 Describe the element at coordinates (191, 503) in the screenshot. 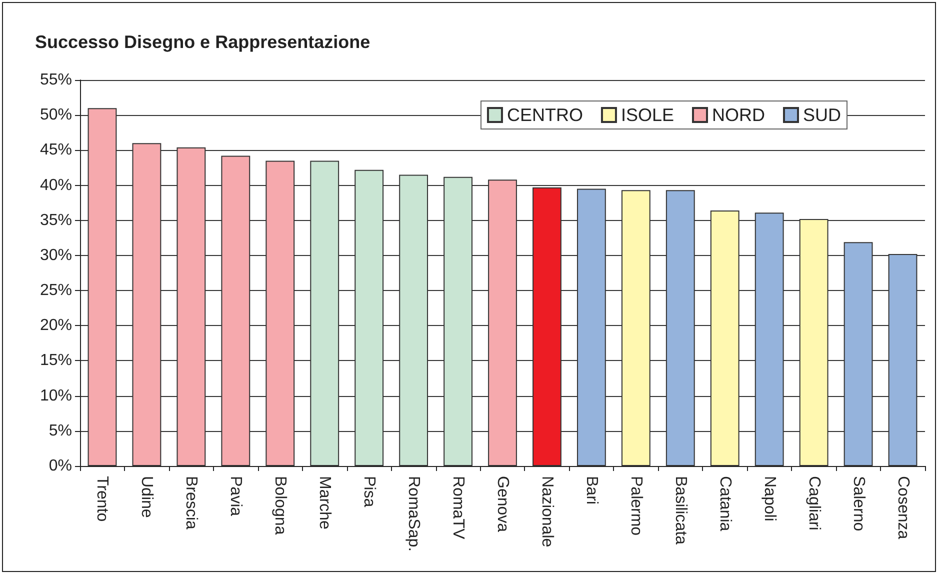

I see `x-tick-label: Brescia` at that location.